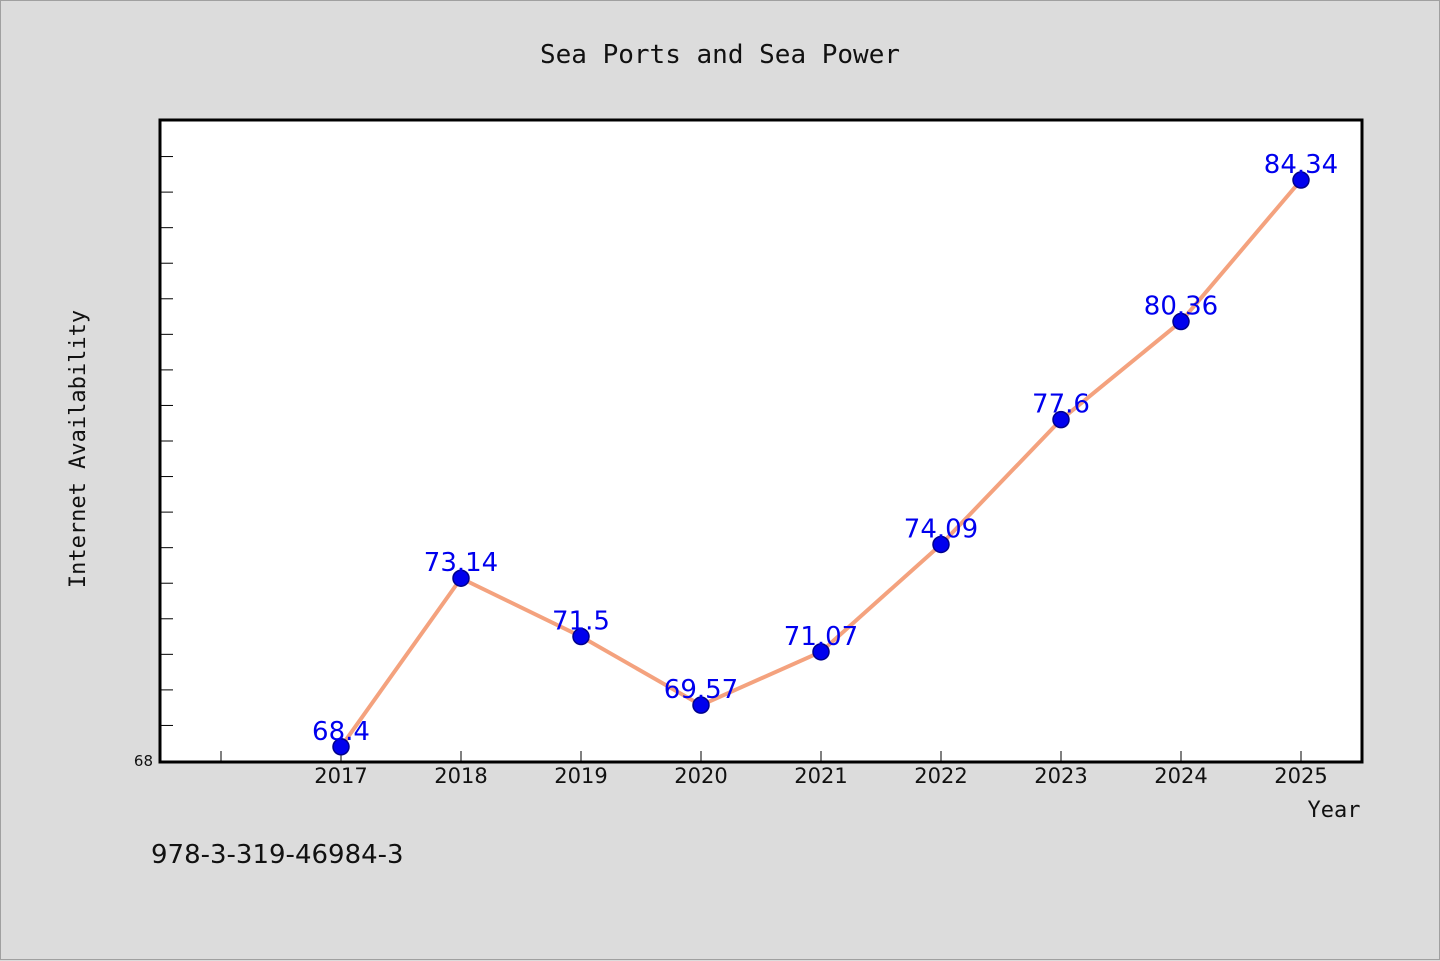 The width and height of the screenshot is (1440, 961). What do you see at coordinates (1061, 405) in the screenshot?
I see `data-label: 77.6` at bounding box center [1061, 405].